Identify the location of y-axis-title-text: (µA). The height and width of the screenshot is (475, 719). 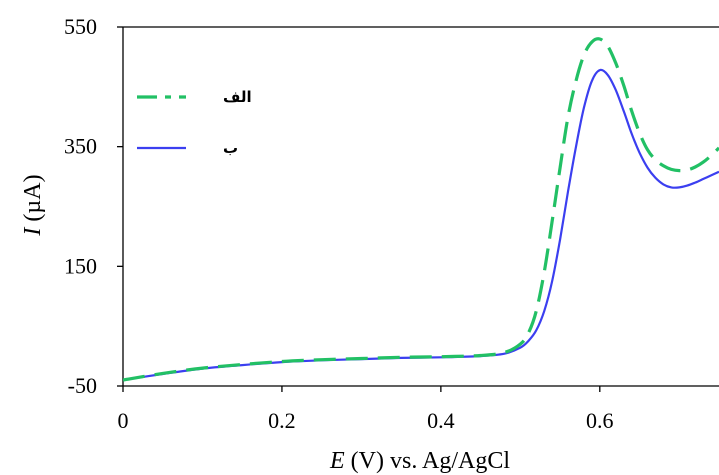
(33, 200).